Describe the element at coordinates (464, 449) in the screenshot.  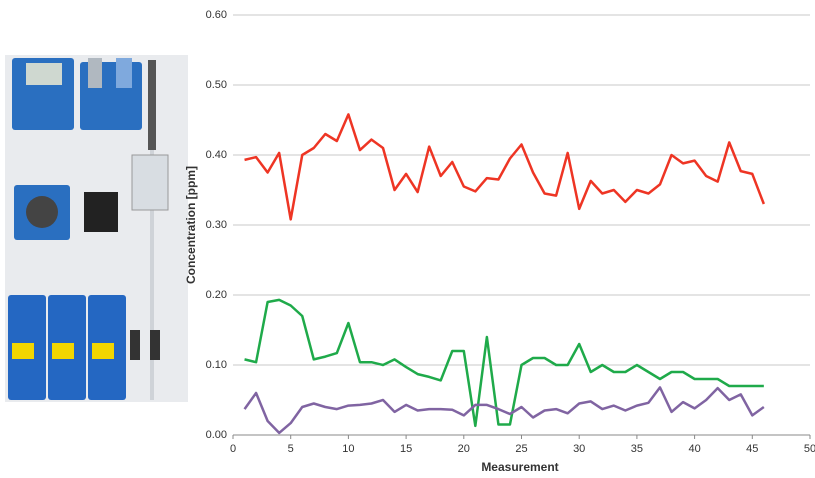
I see `x-tick-label: 20` at that location.